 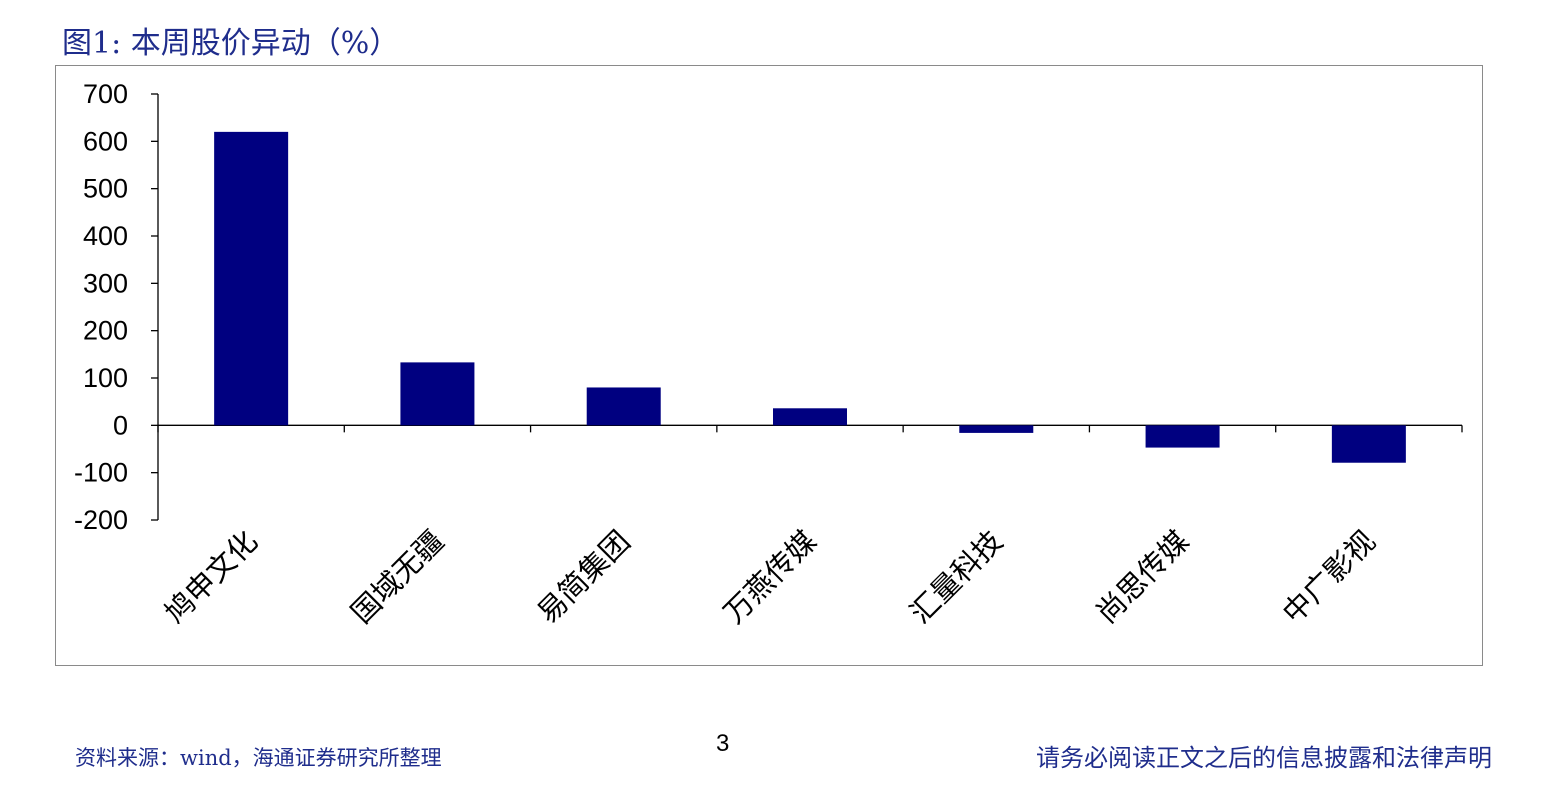 I want to click on category-label: 中广影视, so click(x=1329, y=577).